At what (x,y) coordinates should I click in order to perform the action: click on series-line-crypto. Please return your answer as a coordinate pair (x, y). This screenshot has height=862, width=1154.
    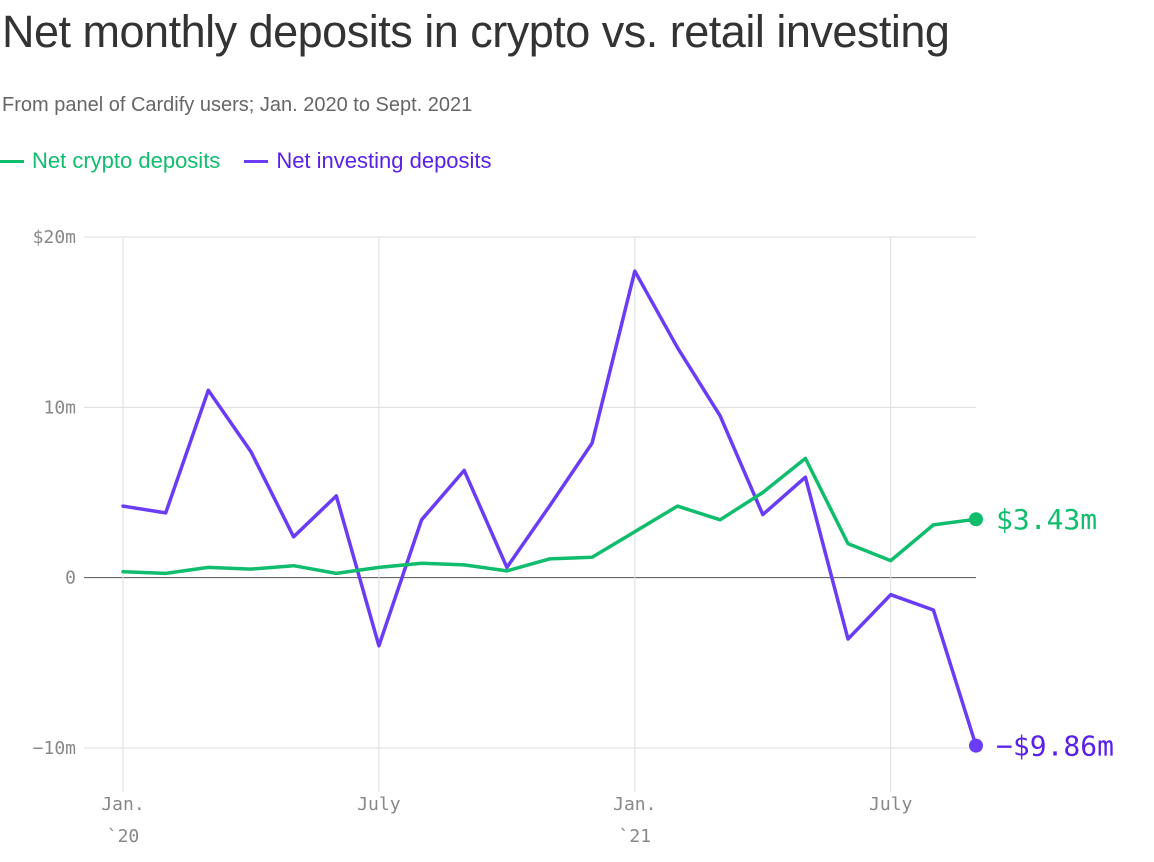
    Looking at the image, I should click on (549, 516).